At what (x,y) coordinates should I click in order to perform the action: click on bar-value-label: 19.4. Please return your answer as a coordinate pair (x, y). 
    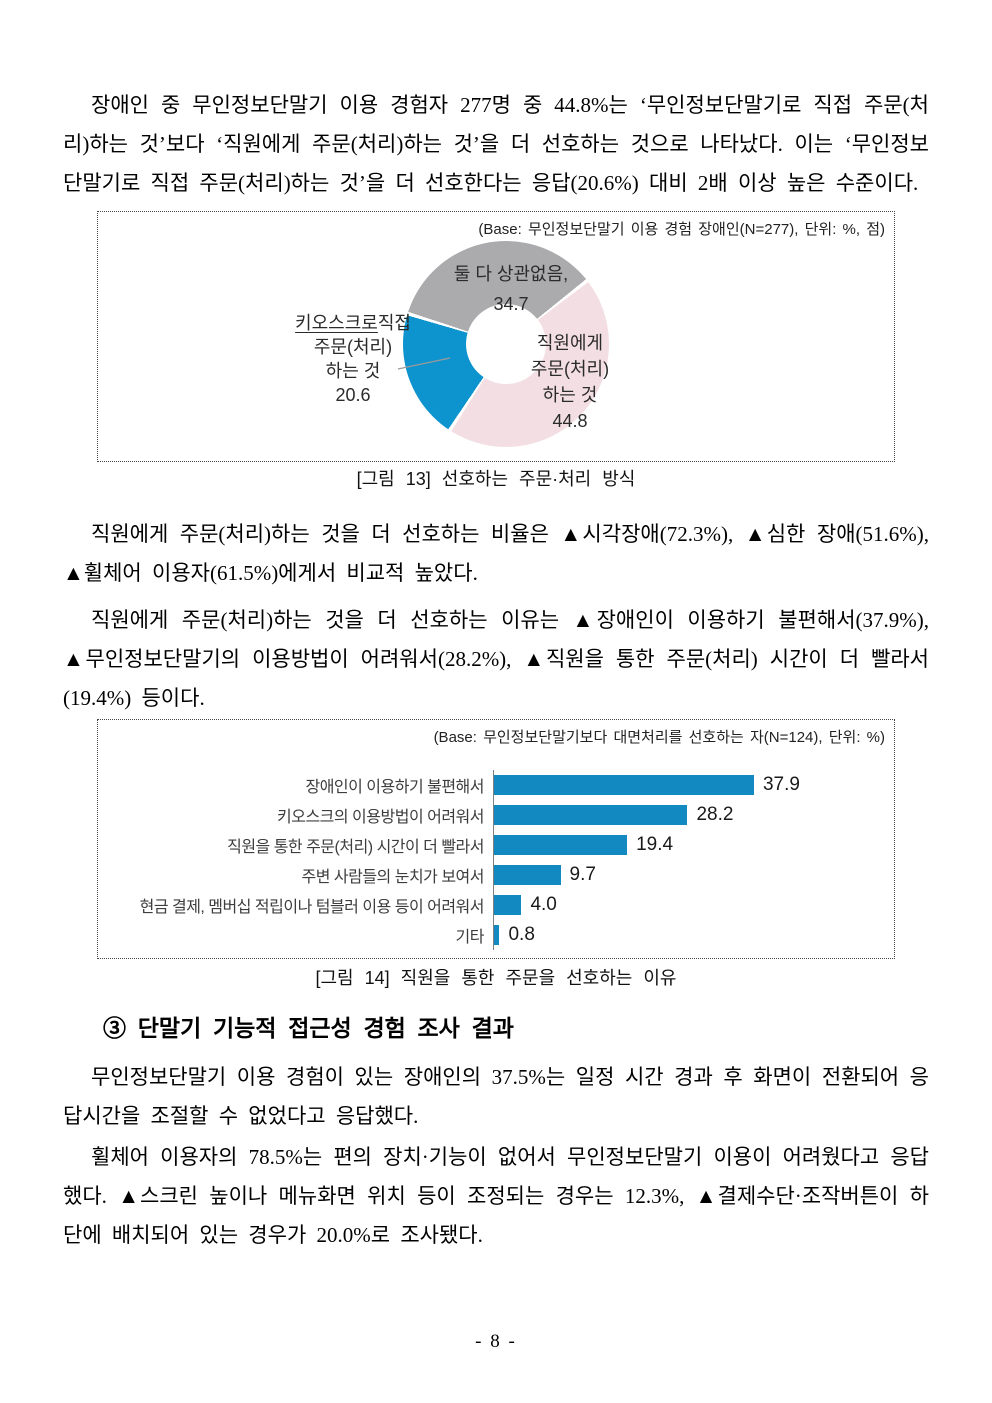
    Looking at the image, I should click on (655, 844).